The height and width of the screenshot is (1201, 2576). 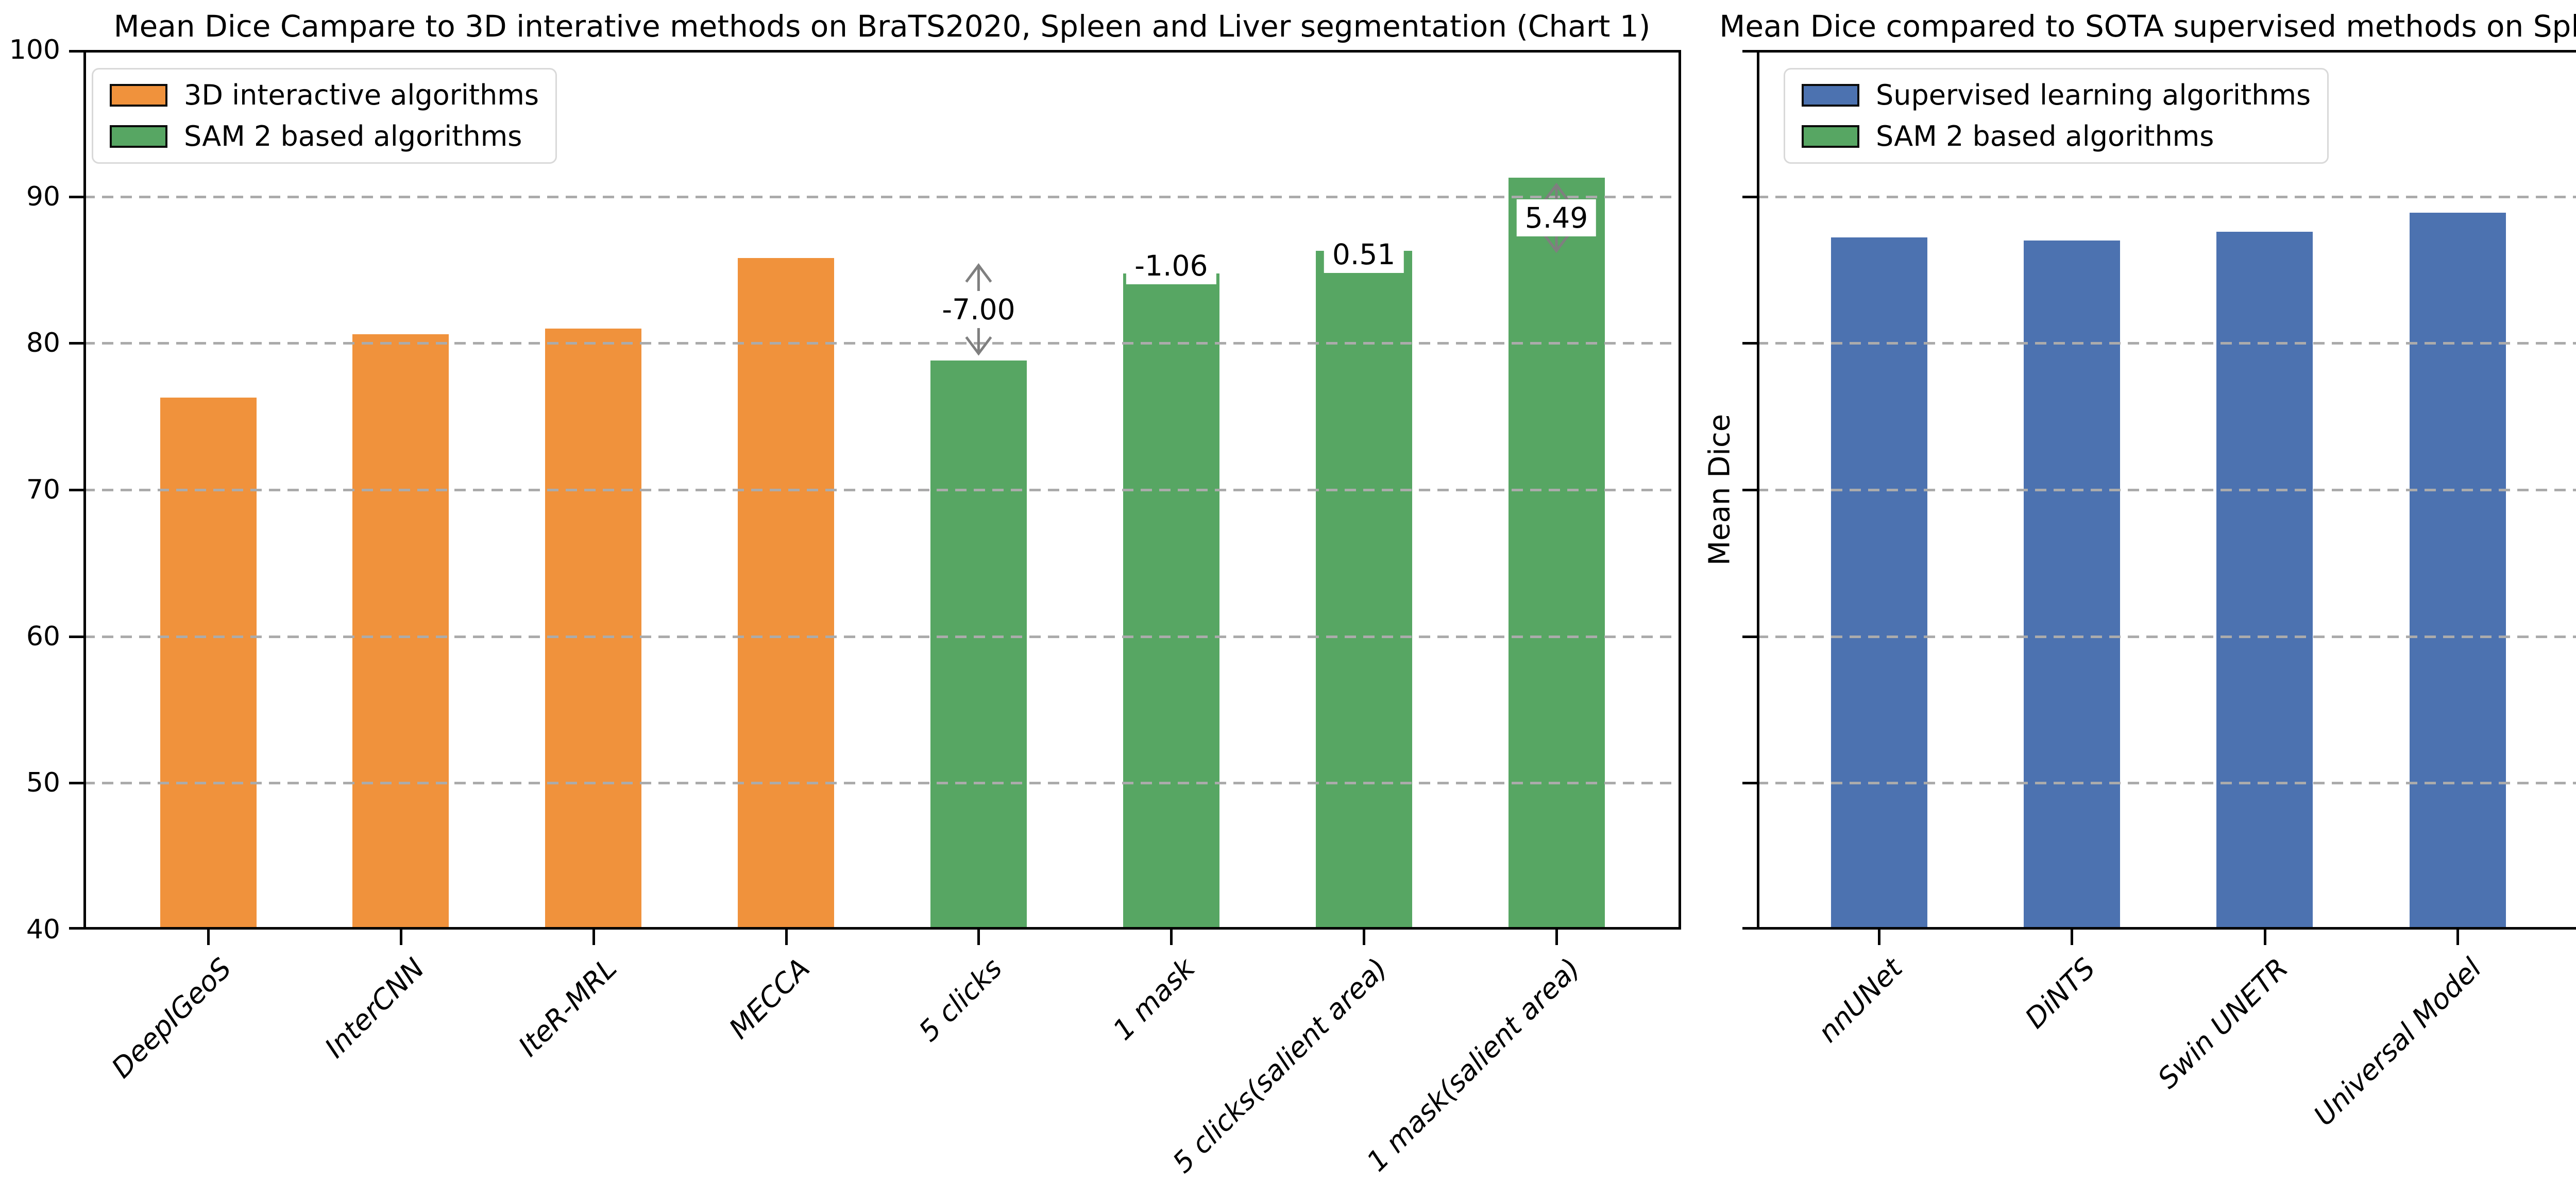 I want to click on x-tick-label: Universal Model, so click(x=2397, y=1042).